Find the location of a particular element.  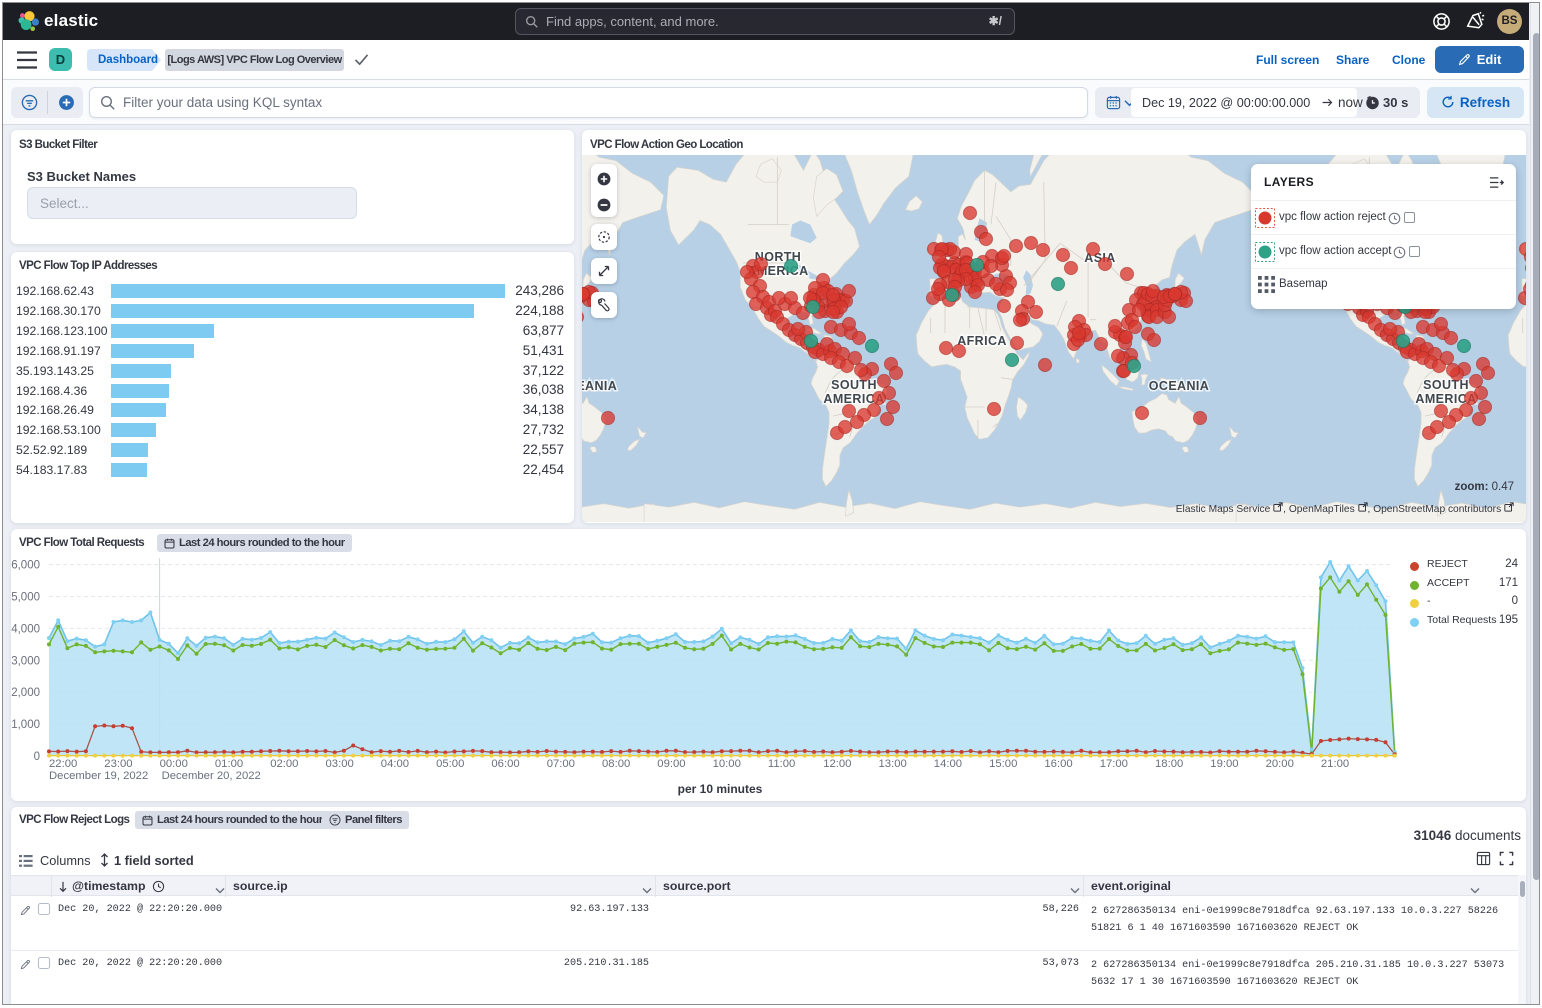

svg-text: 04:00 is located at coordinates (395, 764).